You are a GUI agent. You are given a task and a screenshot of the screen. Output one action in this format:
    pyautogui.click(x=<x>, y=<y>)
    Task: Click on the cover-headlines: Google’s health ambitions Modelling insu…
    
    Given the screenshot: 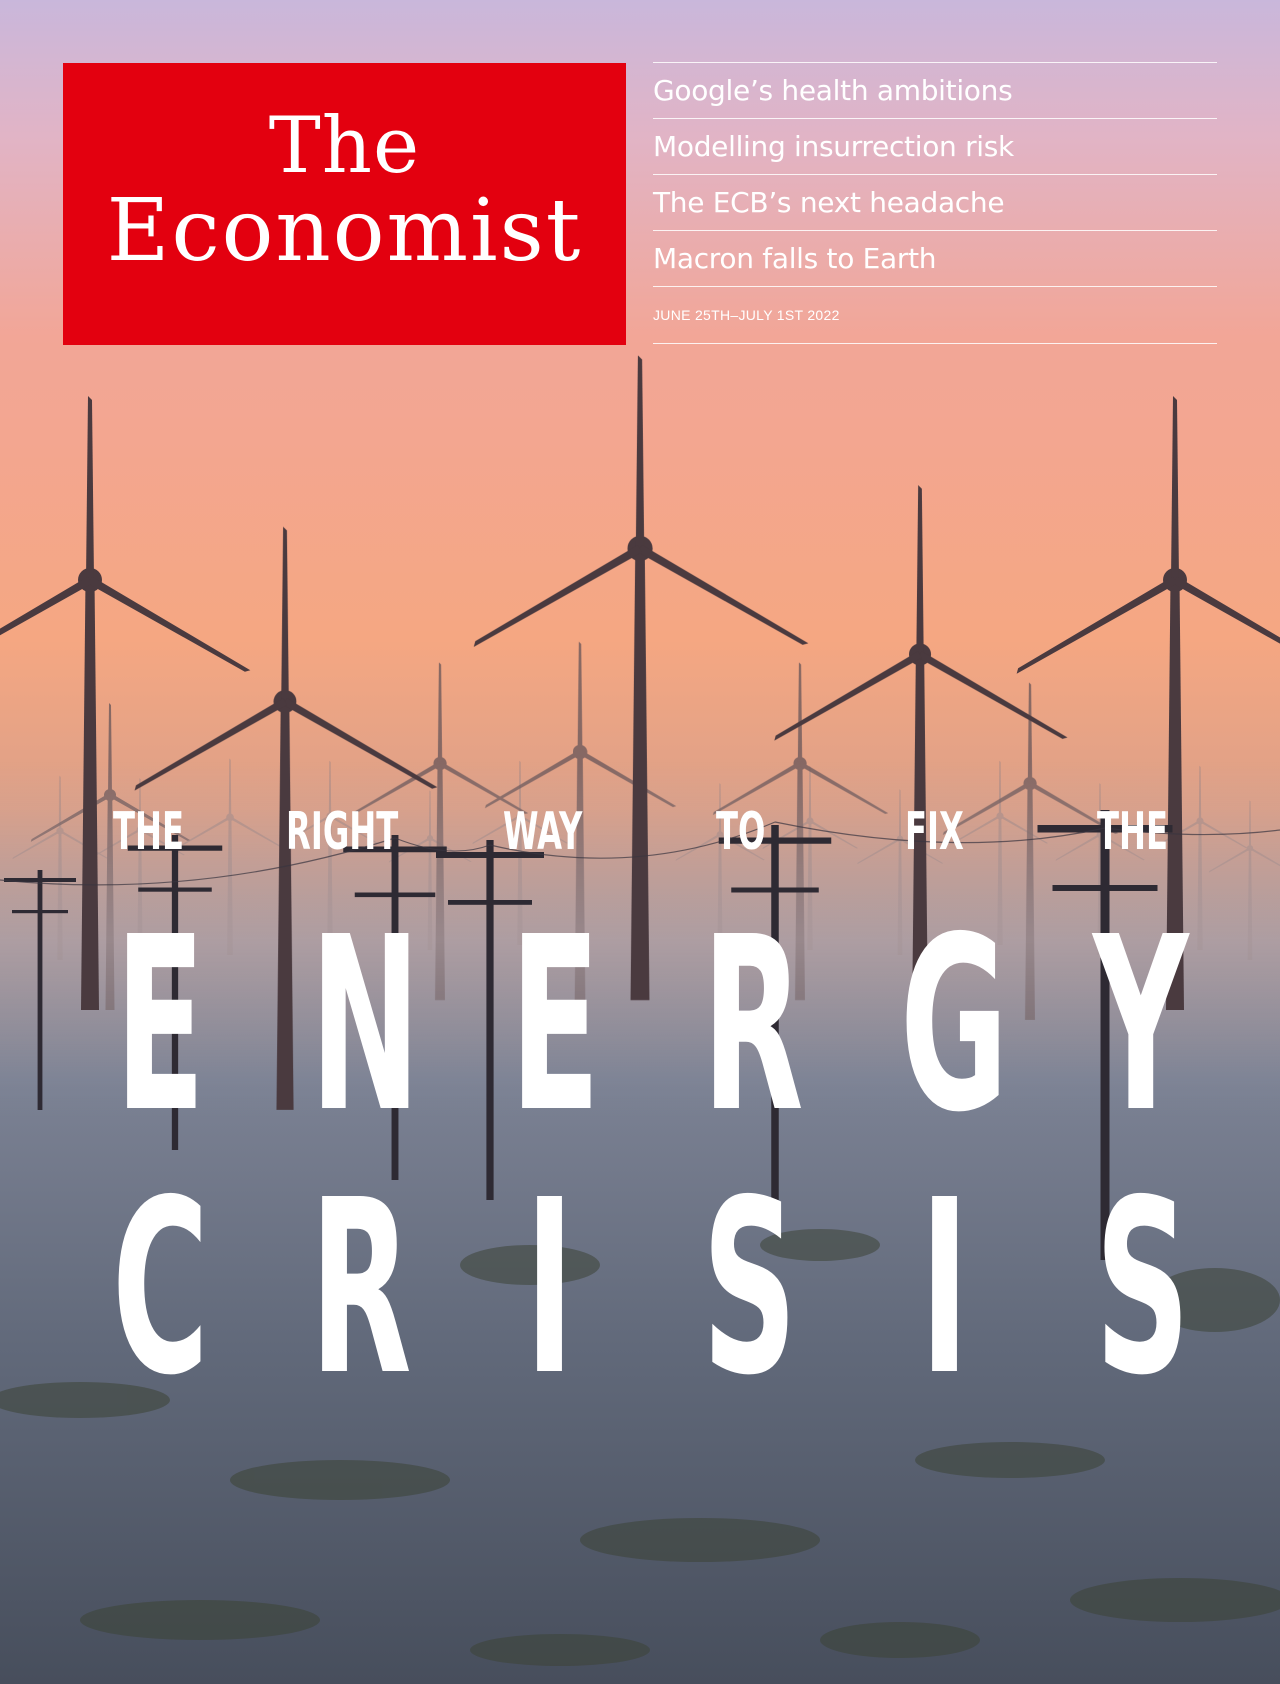 What is the action you would take?
    pyautogui.click(x=935, y=203)
    